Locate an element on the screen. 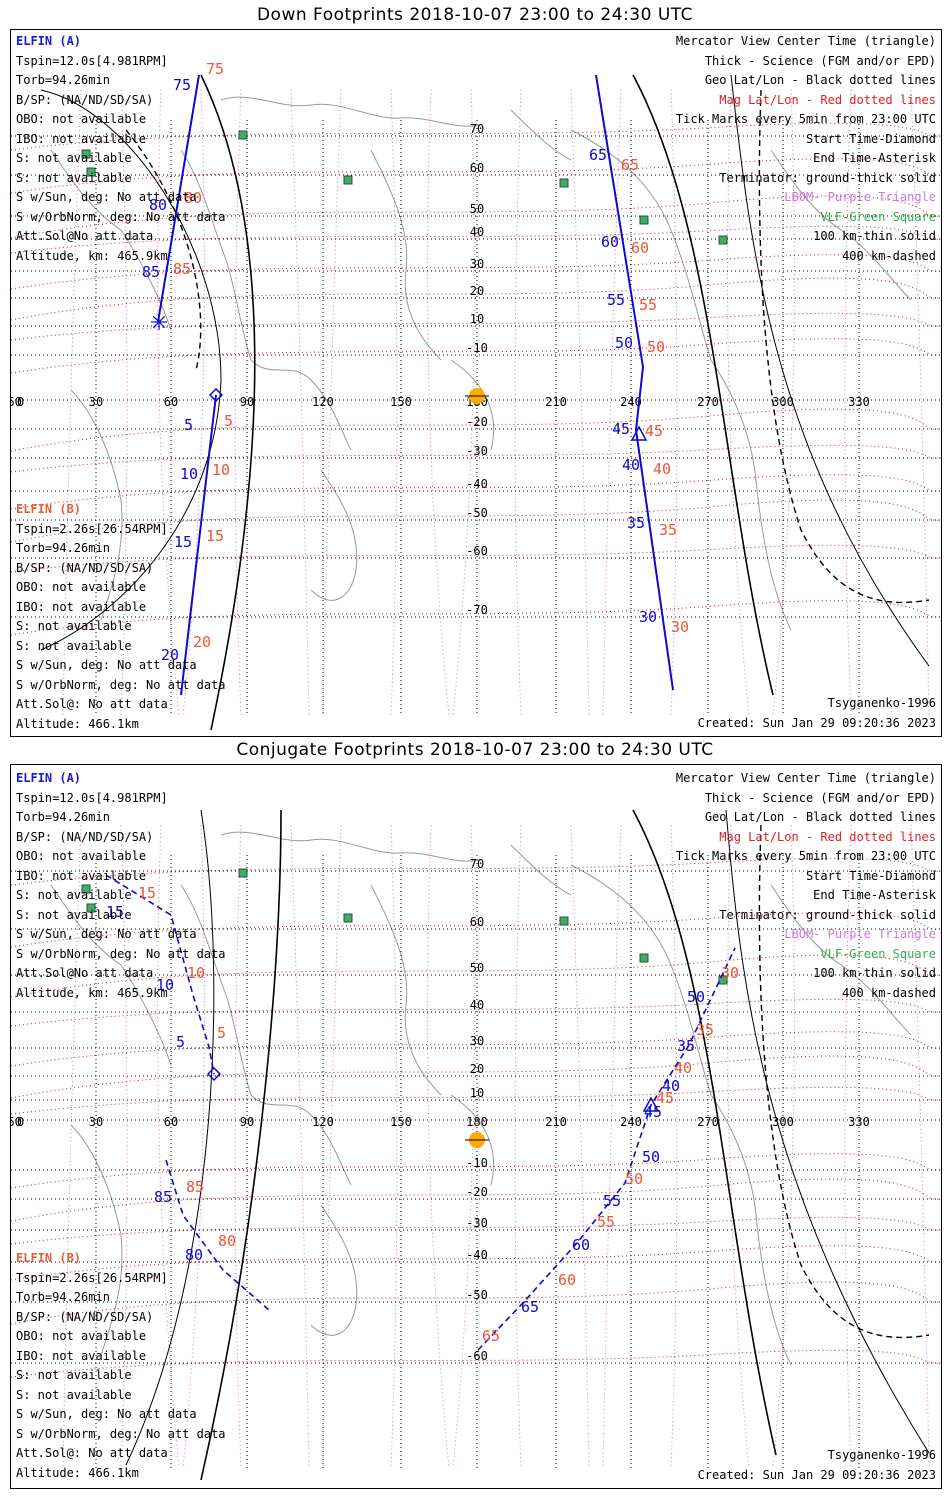 This screenshot has width=950, height=1500. model-label: Tsyganenko-1996 is located at coordinates (881, 703).